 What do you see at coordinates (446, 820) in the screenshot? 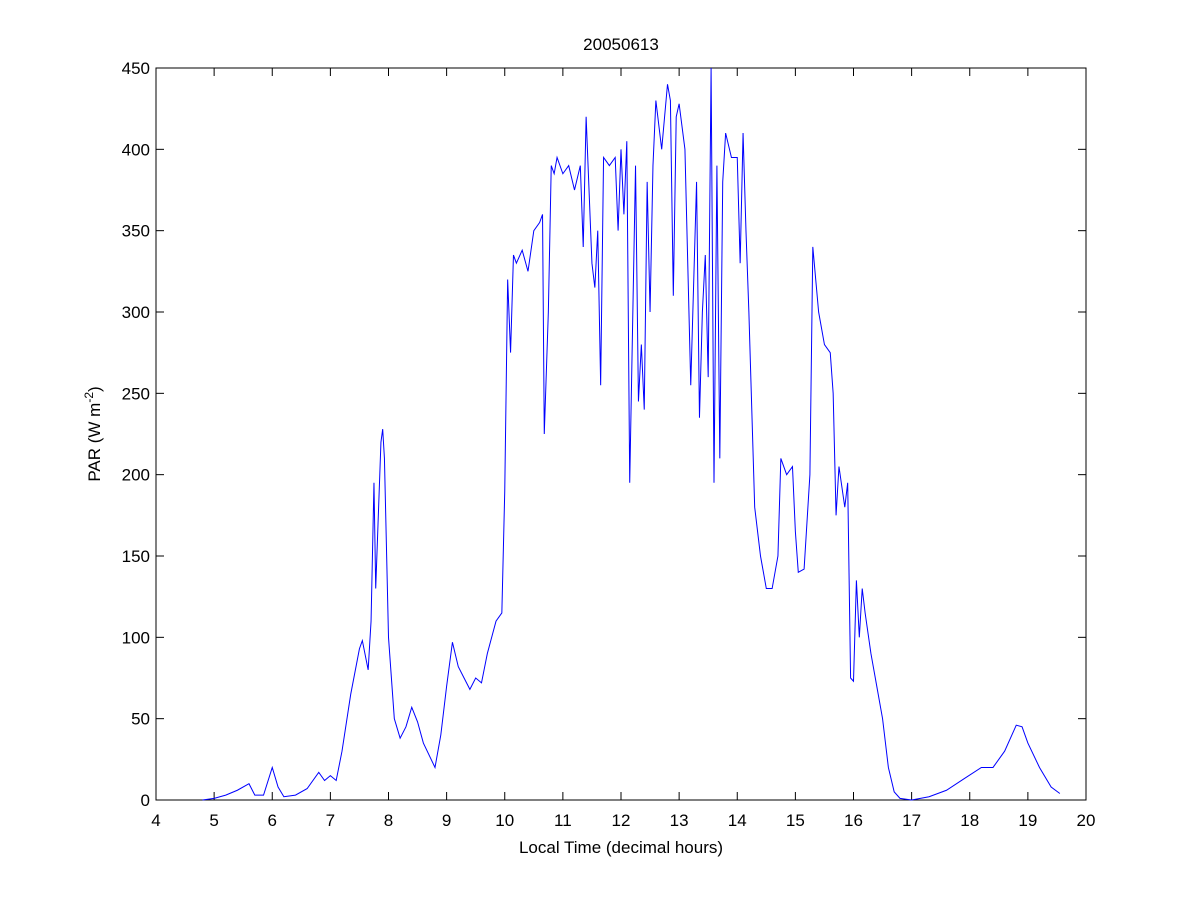
I see `x-tick-label: 9` at bounding box center [446, 820].